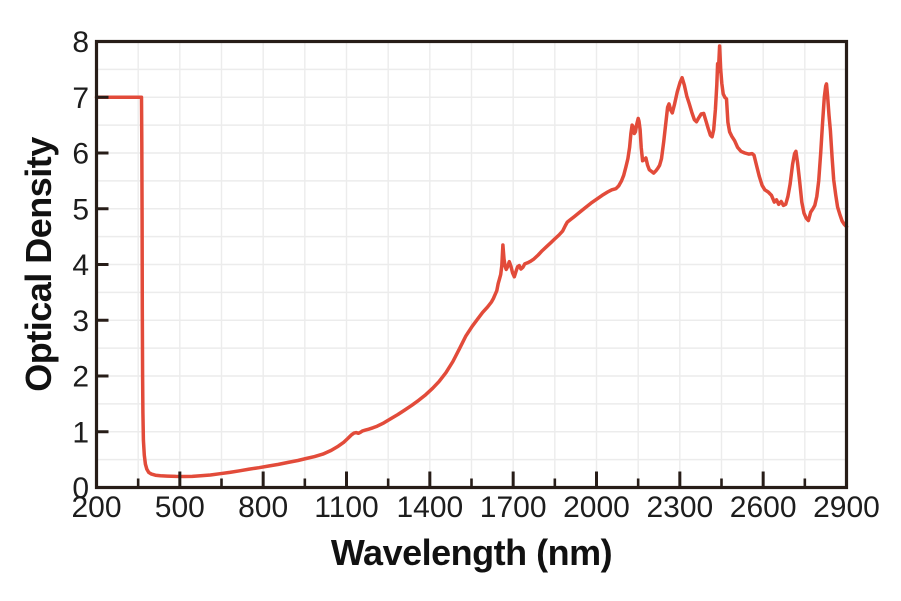 The image size is (901, 601). Describe the element at coordinates (596, 507) in the screenshot. I see `x-tick-label: 2000` at that location.